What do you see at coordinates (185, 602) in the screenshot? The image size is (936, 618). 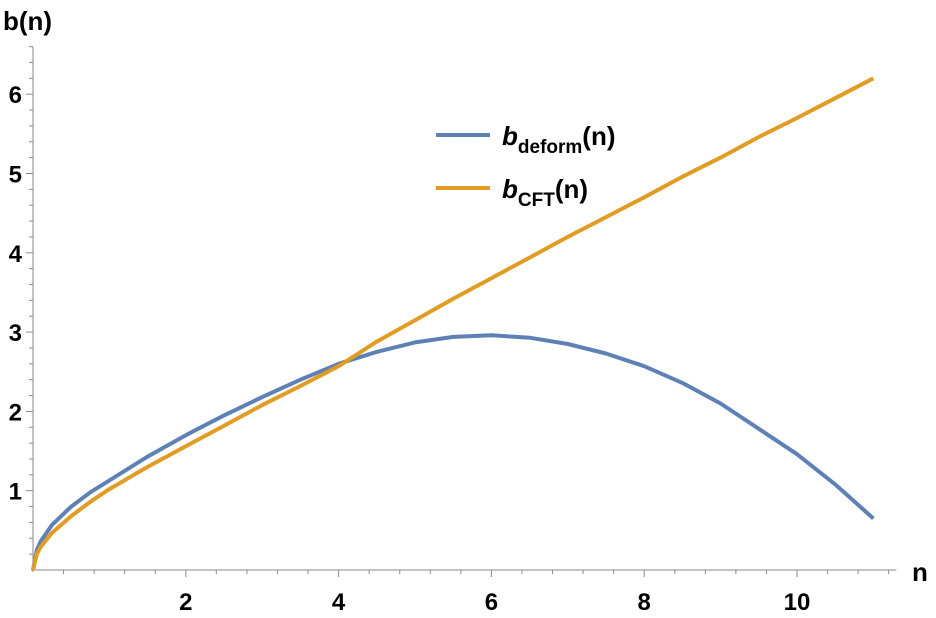 I see `x-tick-label: 2` at bounding box center [185, 602].